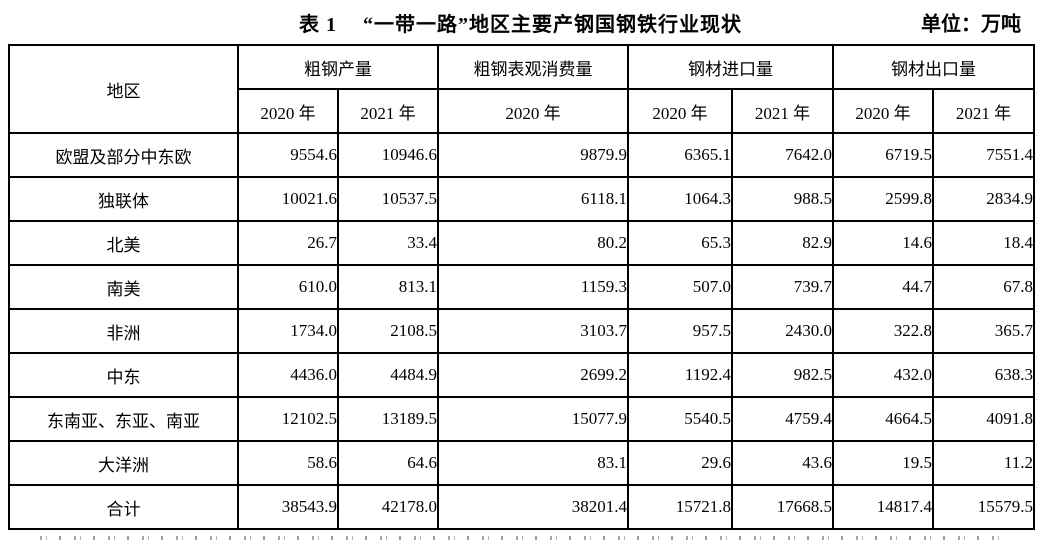  What do you see at coordinates (123, 287) in the screenshot?
I see `region-cell: 南美` at bounding box center [123, 287].